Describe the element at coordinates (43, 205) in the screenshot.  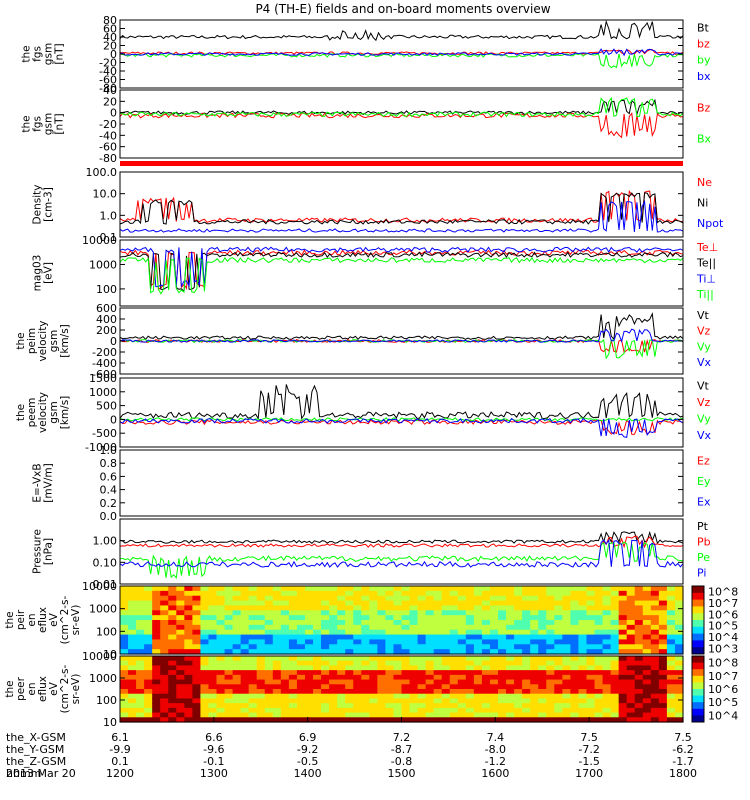
I see `y-axis-label: Density [cm-3]` at that location.